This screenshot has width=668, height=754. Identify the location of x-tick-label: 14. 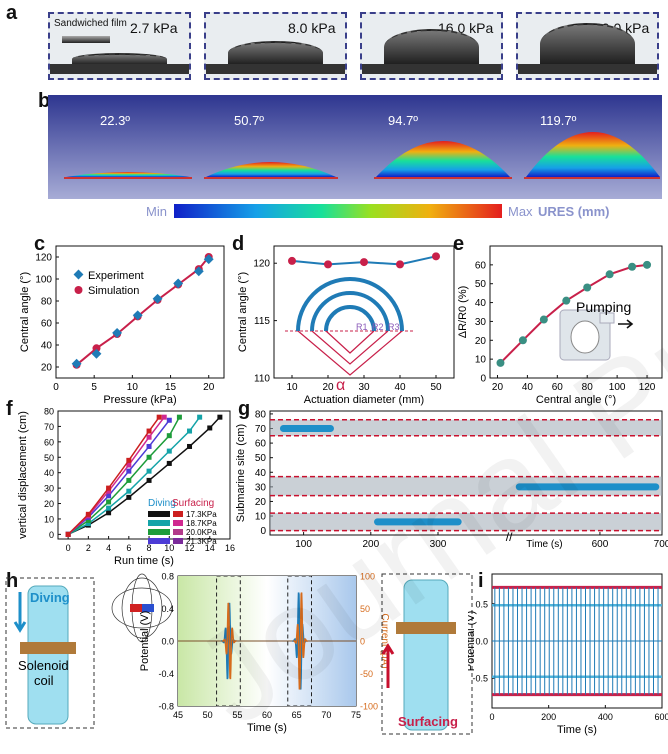
(210, 548).